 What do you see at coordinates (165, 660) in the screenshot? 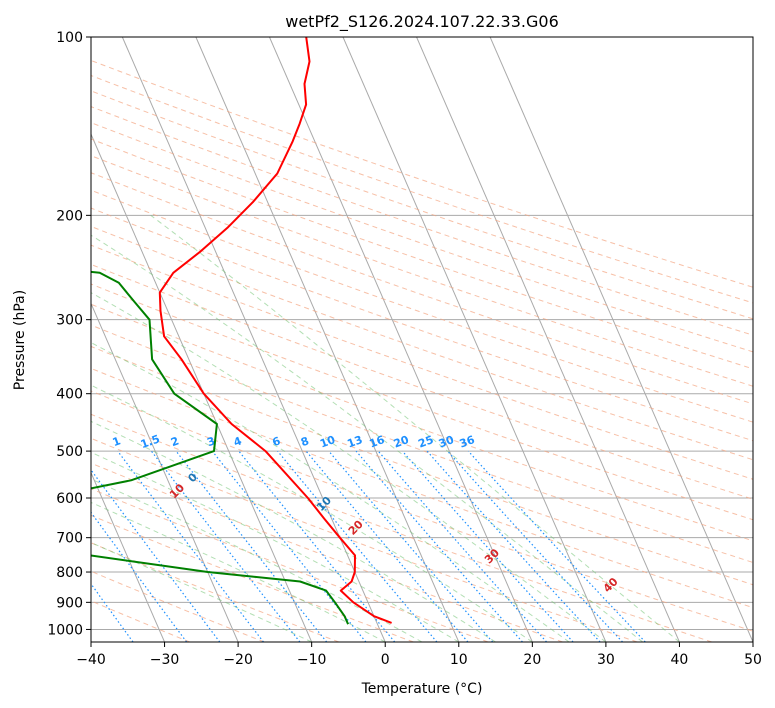
I see `x-tick-label: −30` at bounding box center [165, 660].